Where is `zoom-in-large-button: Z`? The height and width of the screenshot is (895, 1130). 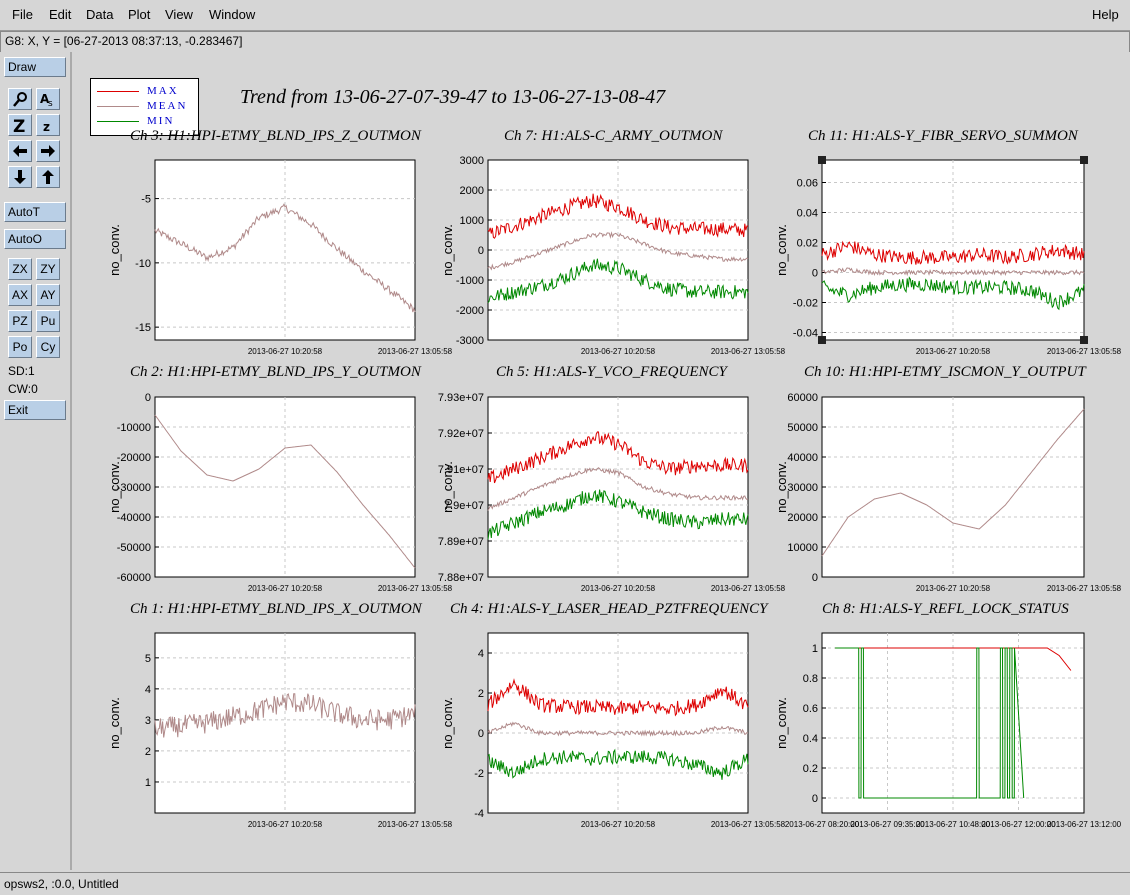 zoom-in-large-button: Z is located at coordinates (20, 125).